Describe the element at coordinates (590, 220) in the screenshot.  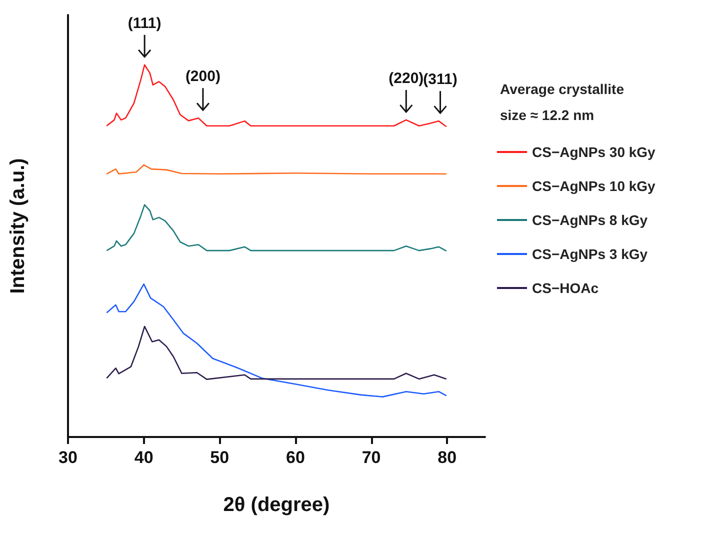
I see `legend-label: CS−AgNPs 8 kGy` at that location.